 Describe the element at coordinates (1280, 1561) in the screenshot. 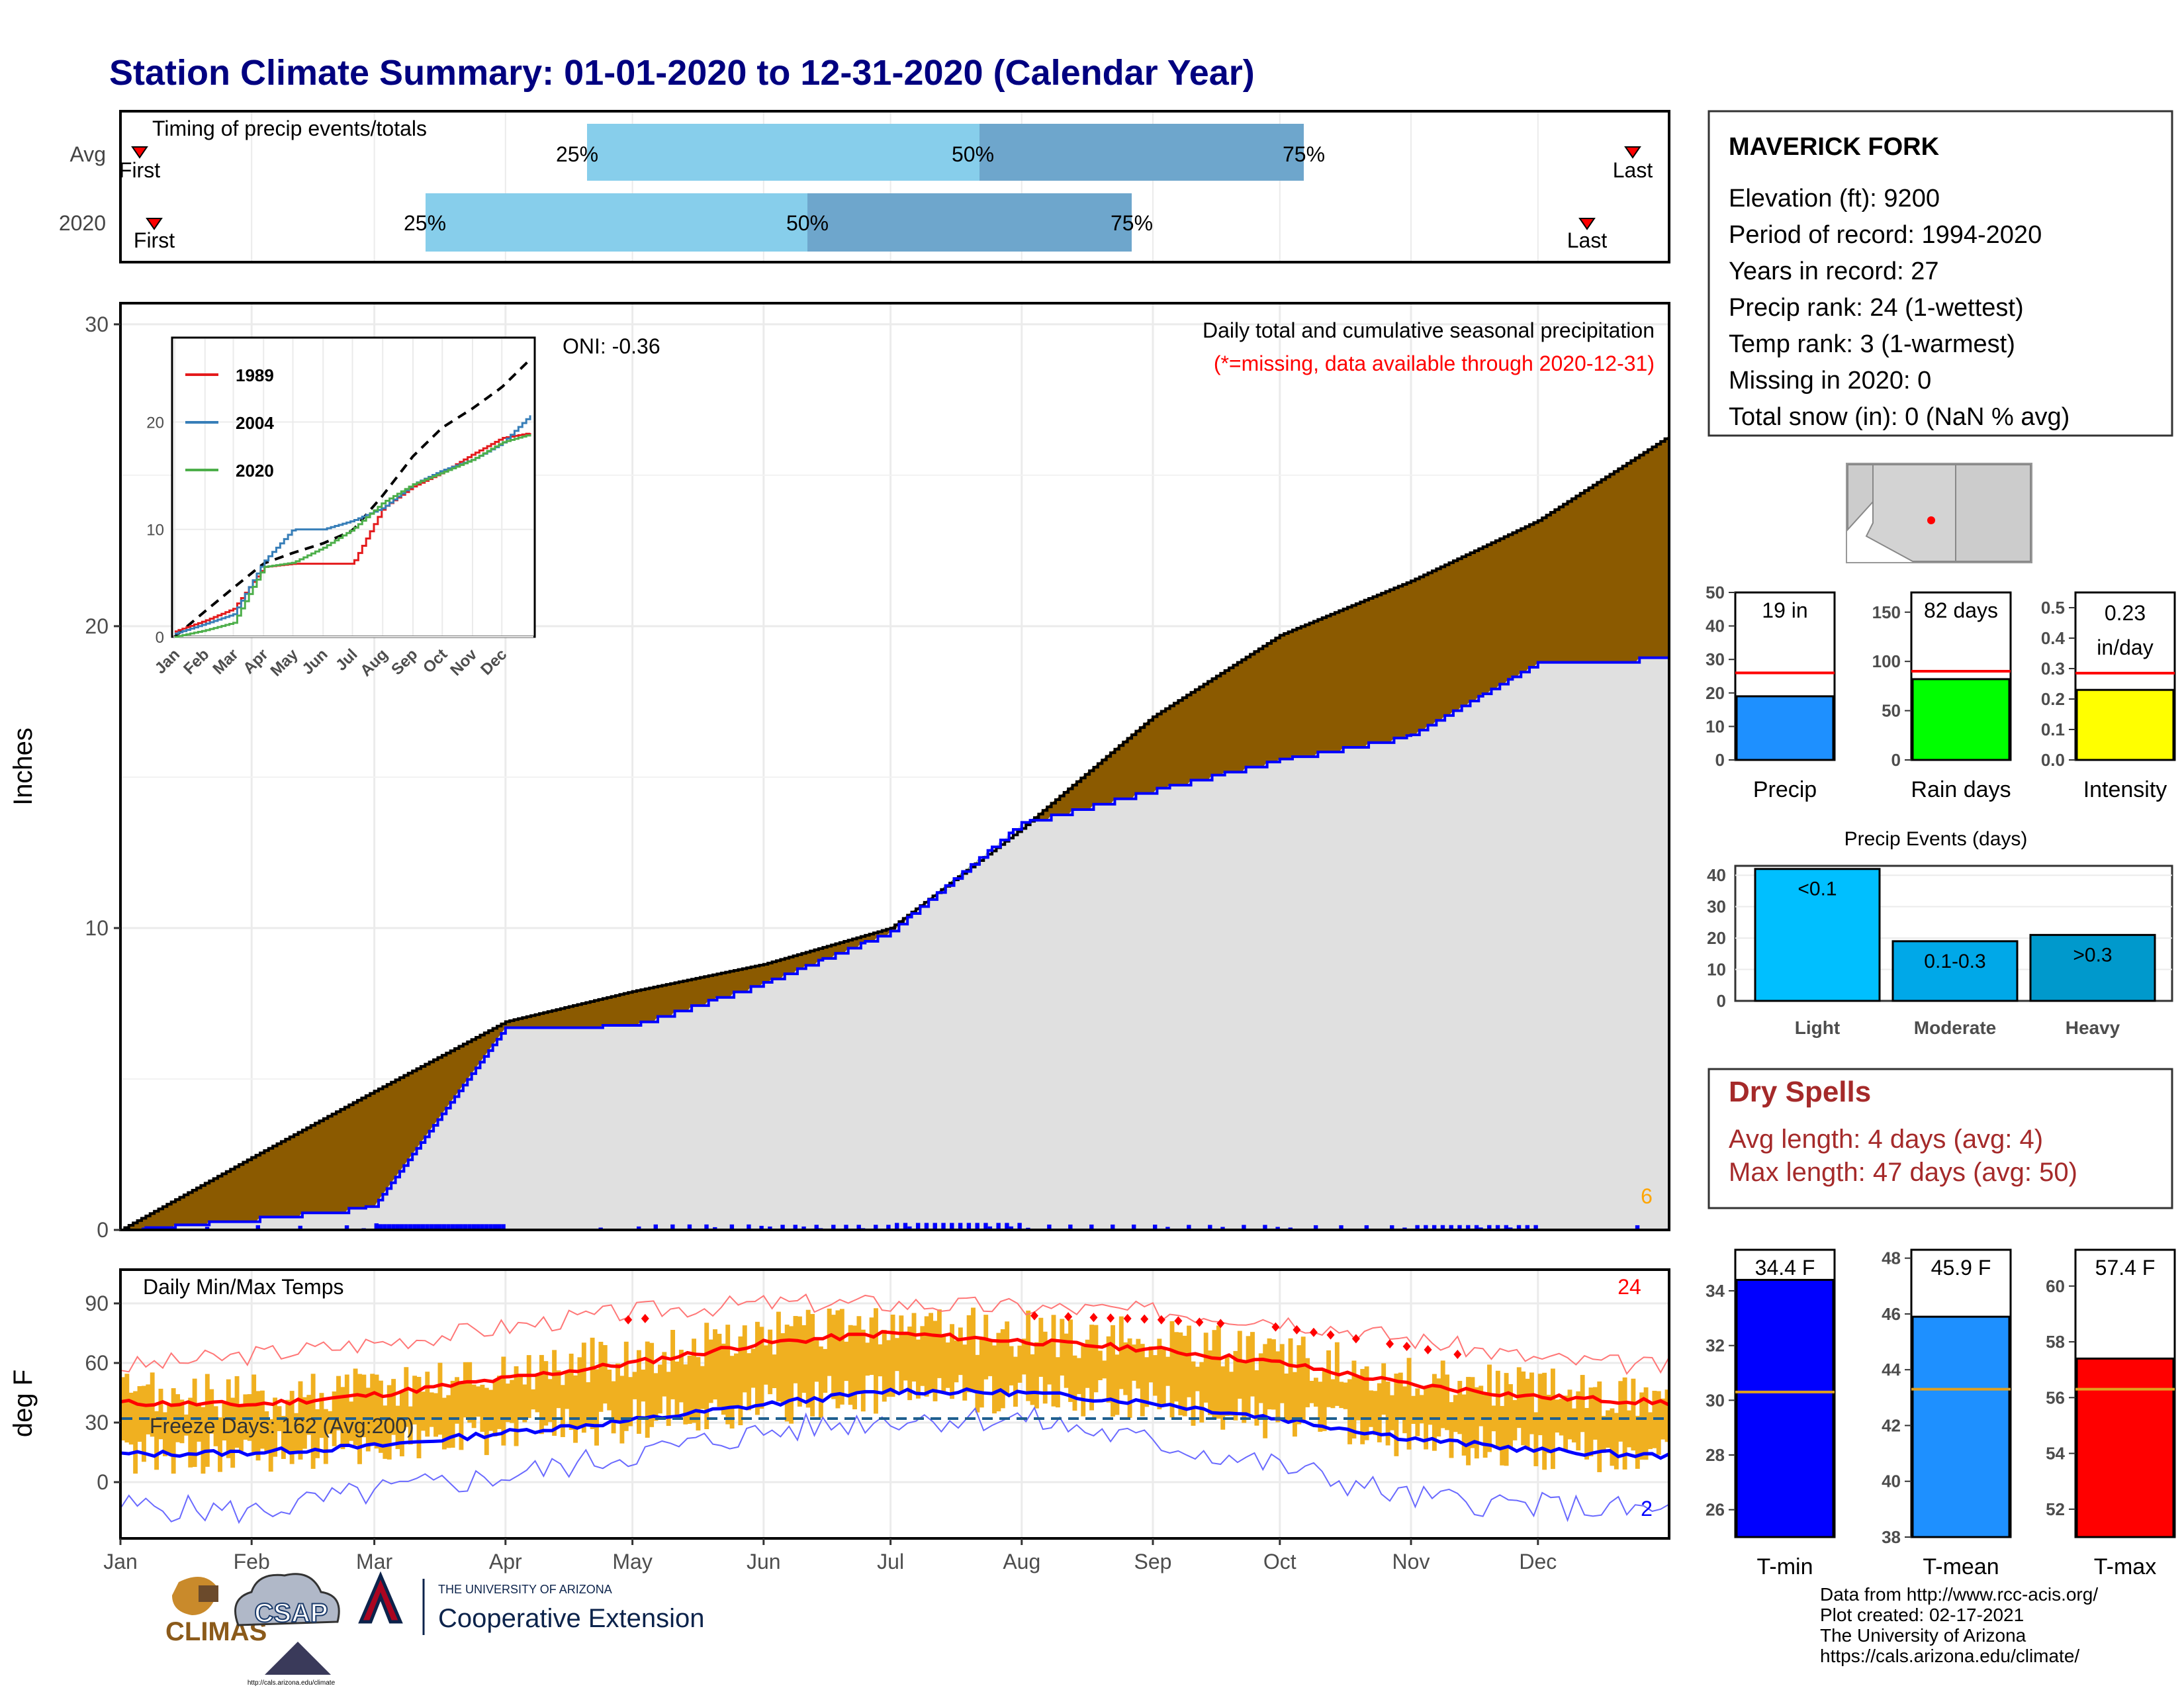

I see `month-label: Oct` at that location.